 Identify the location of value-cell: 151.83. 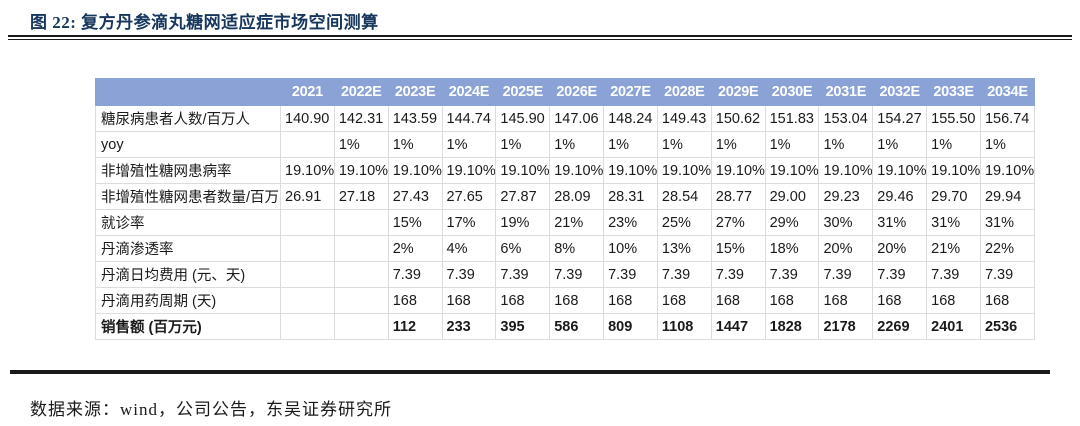
(792, 118).